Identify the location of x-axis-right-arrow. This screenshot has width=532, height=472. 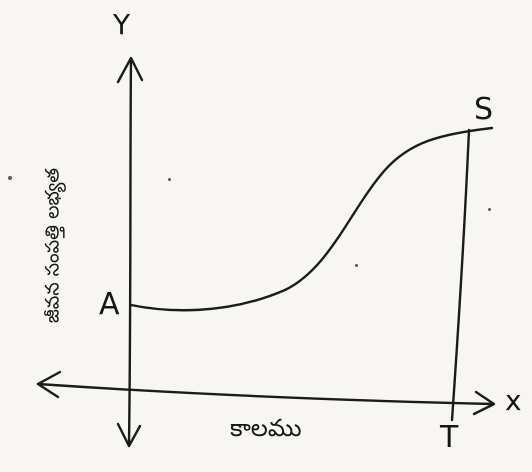
(484, 403).